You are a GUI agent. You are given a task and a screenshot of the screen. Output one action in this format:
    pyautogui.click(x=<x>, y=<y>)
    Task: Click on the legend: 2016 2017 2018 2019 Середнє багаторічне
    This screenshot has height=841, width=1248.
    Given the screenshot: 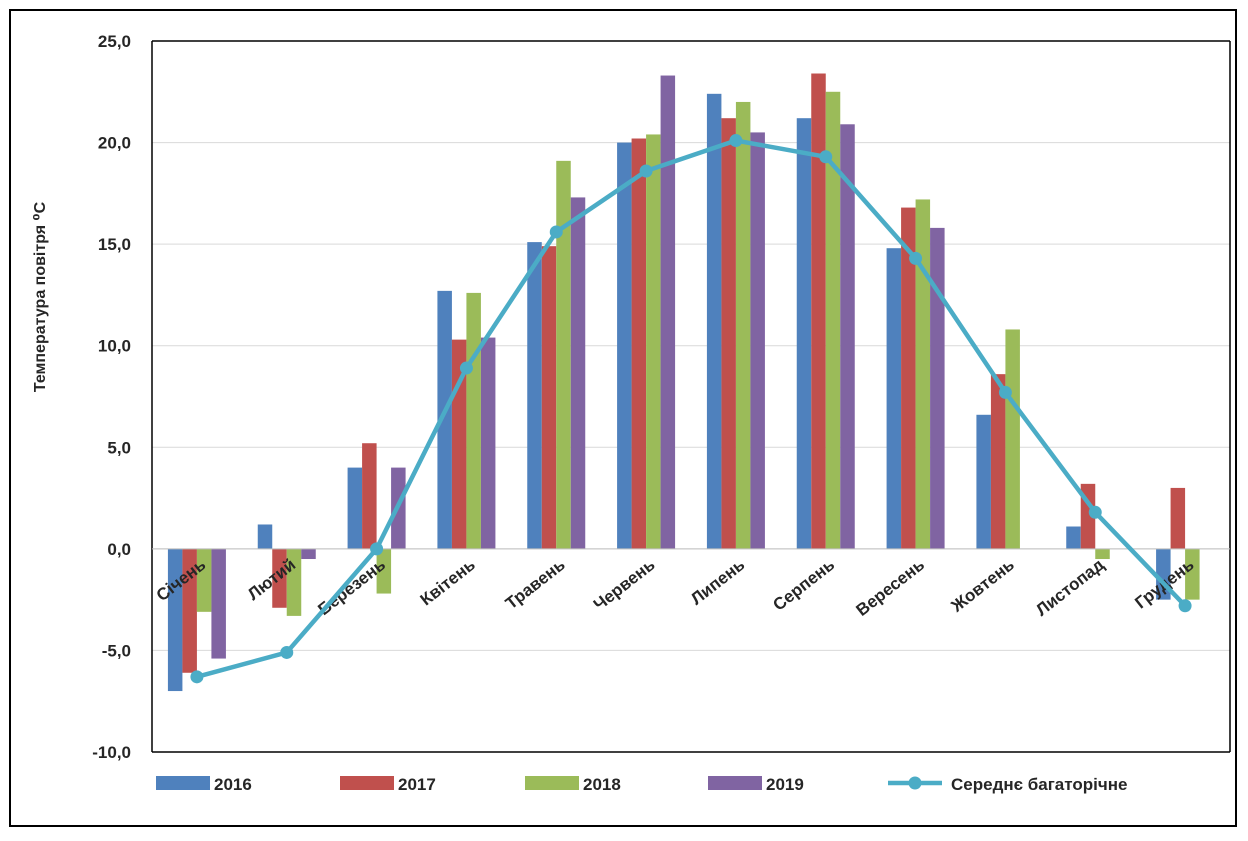 What is the action you would take?
    pyautogui.click(x=641, y=784)
    